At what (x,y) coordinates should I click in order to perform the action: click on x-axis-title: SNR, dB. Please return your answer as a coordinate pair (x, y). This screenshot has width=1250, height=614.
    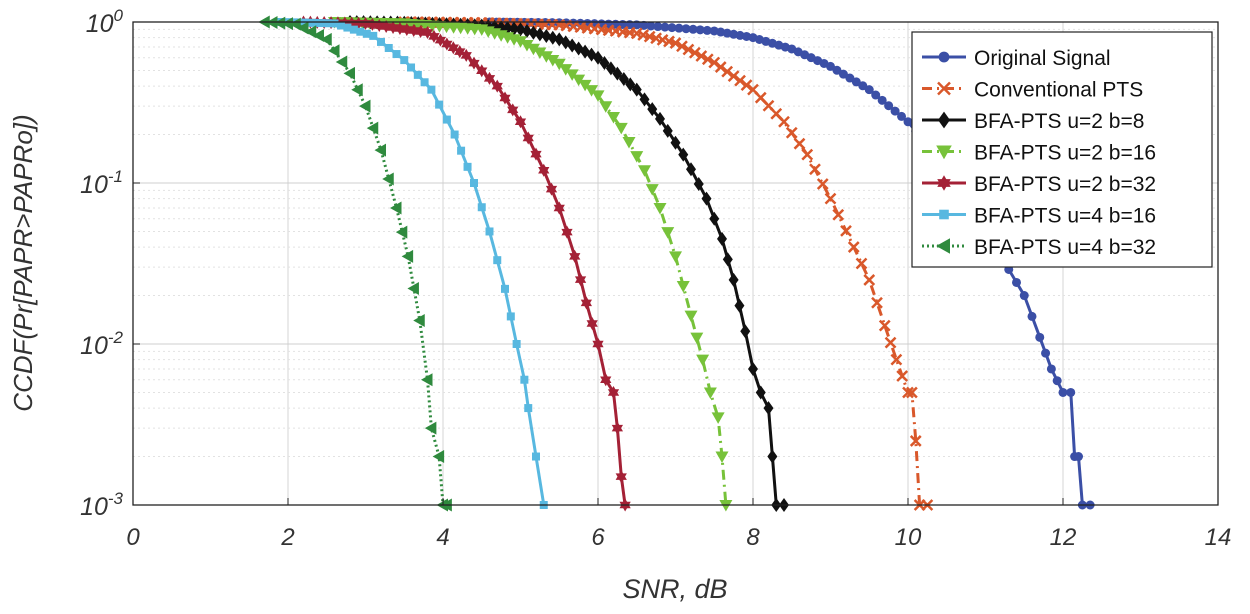
    Looking at the image, I should click on (674, 589).